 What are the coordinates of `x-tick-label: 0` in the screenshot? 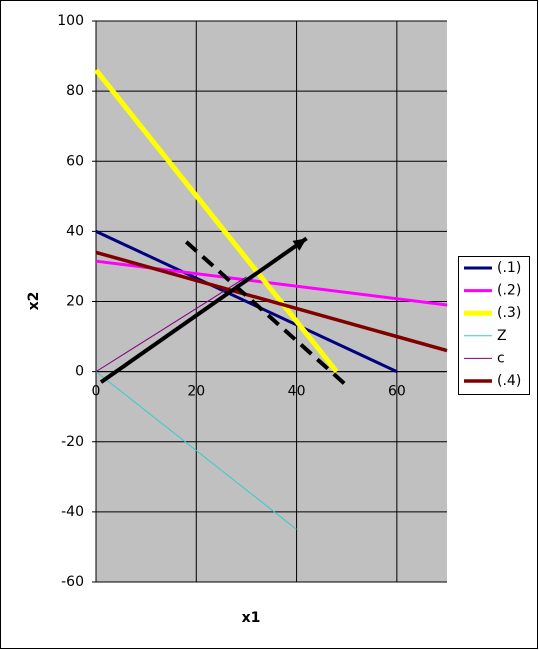 It's located at (96, 392).